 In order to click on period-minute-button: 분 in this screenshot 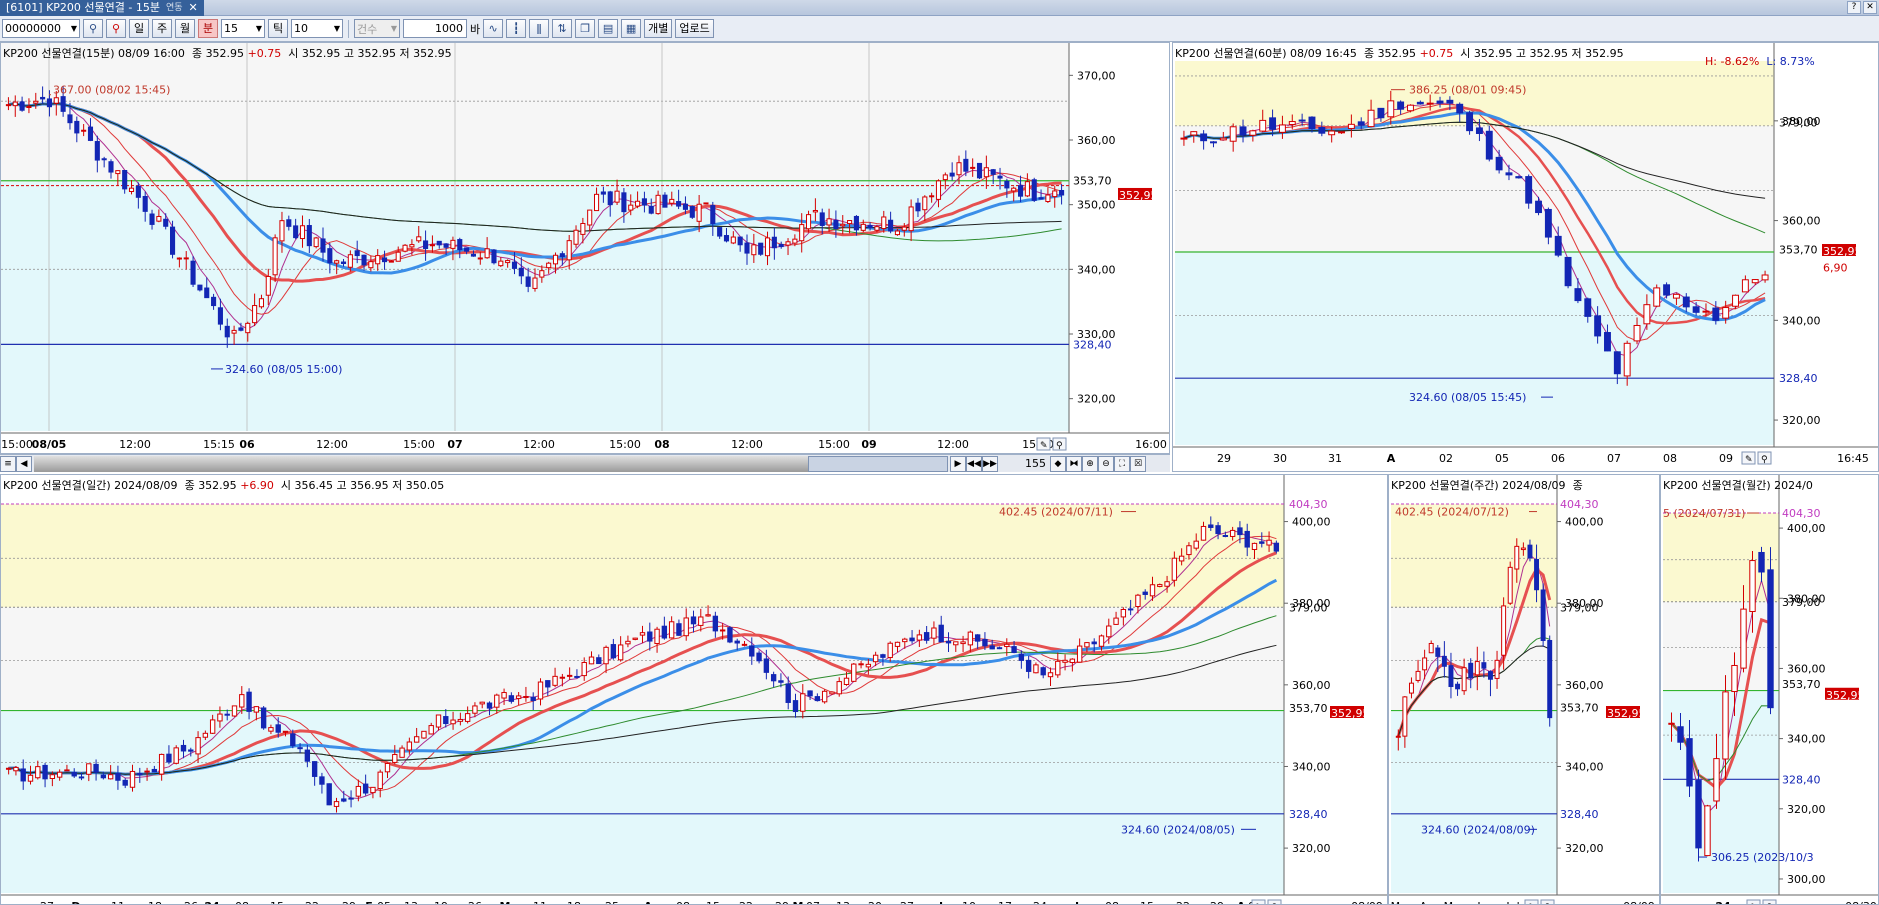, I will do `click(208, 28)`.